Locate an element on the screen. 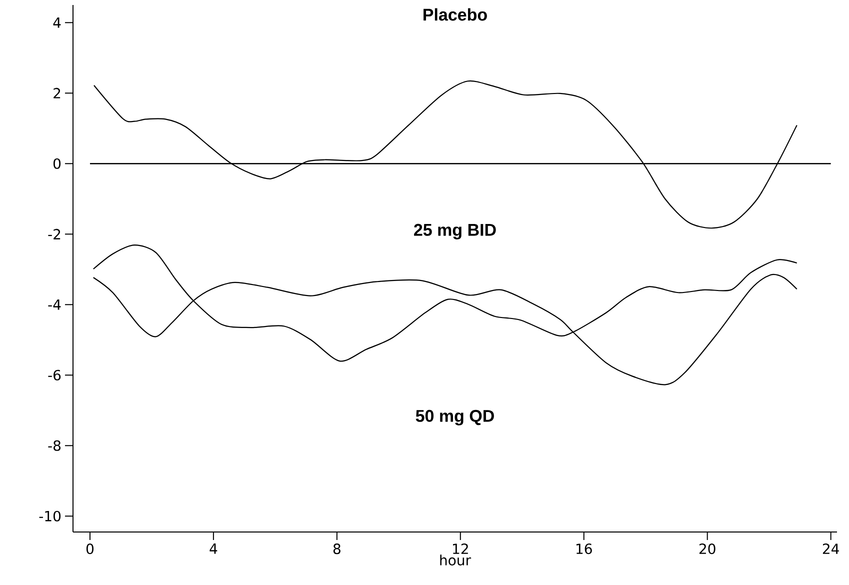  y-tick-label: 0 is located at coordinates (57, 163).